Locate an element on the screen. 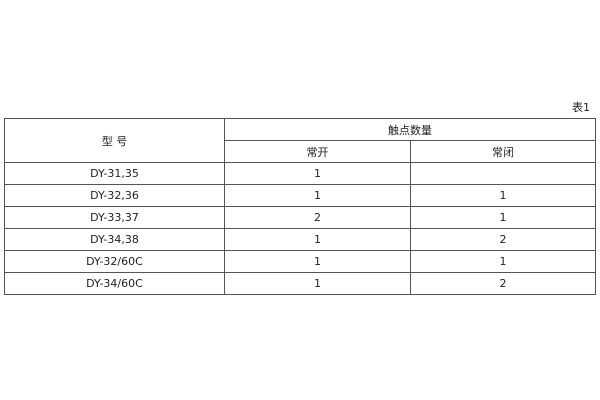  header-normally-closed: 常闭 is located at coordinates (503, 151).